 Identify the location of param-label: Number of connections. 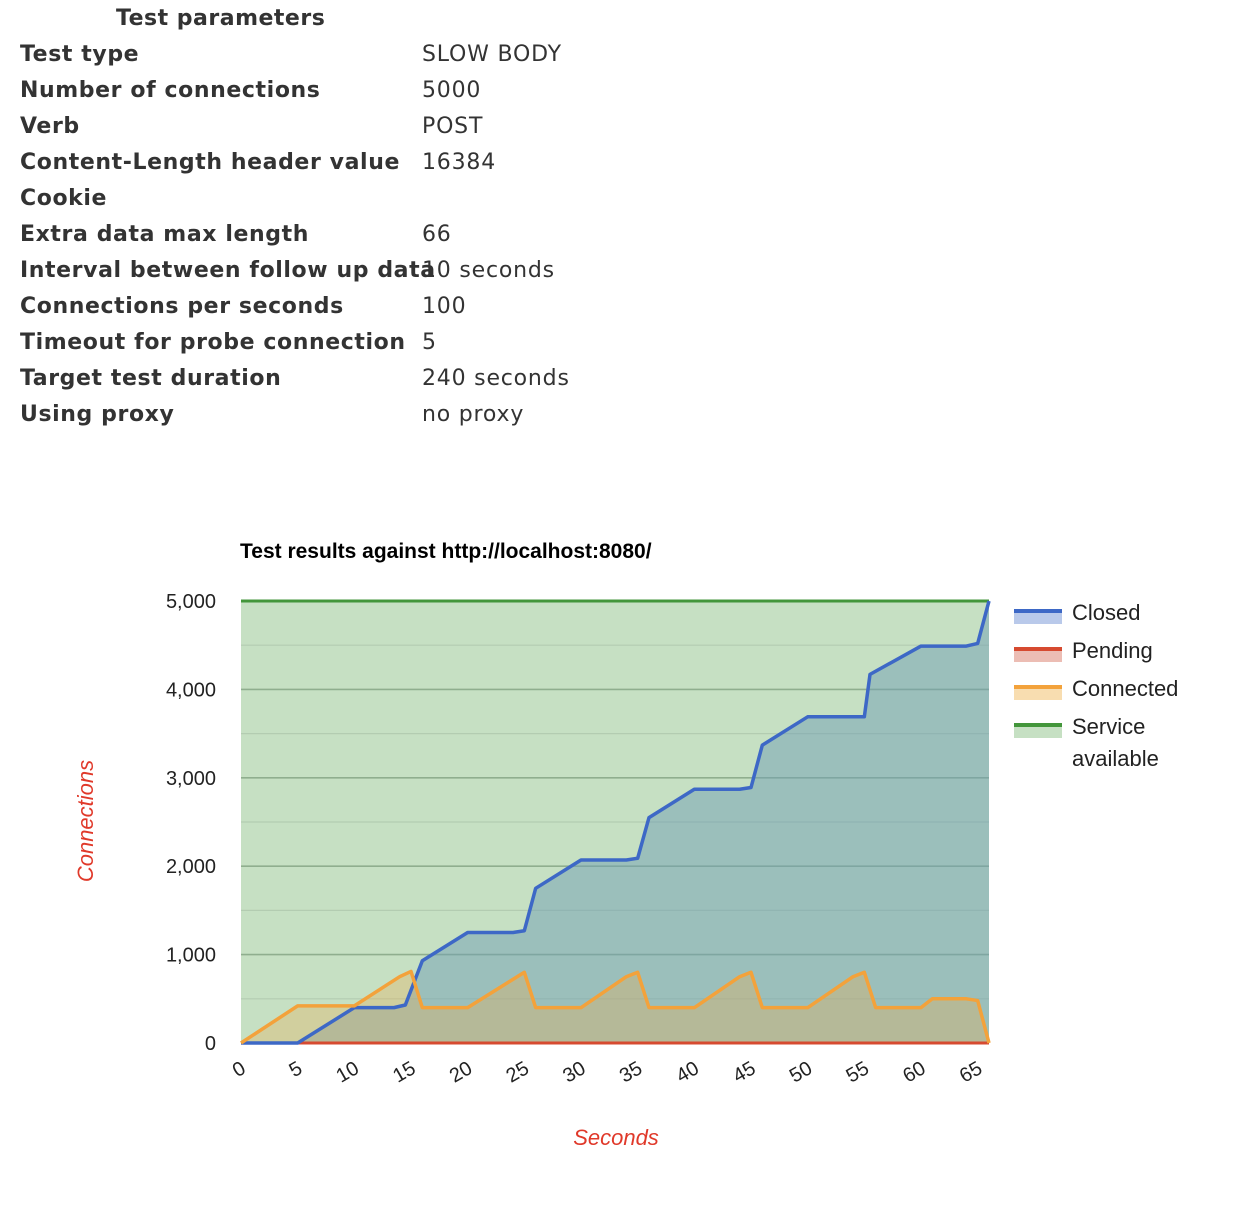
(170, 90).